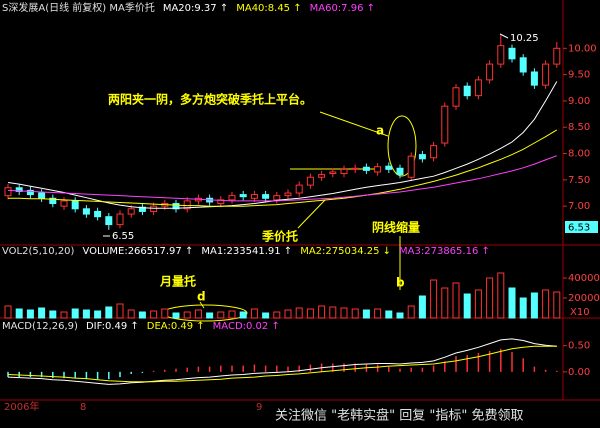  I want to click on legend-entry: MA3:273865.16 ↑, so click(444, 251).